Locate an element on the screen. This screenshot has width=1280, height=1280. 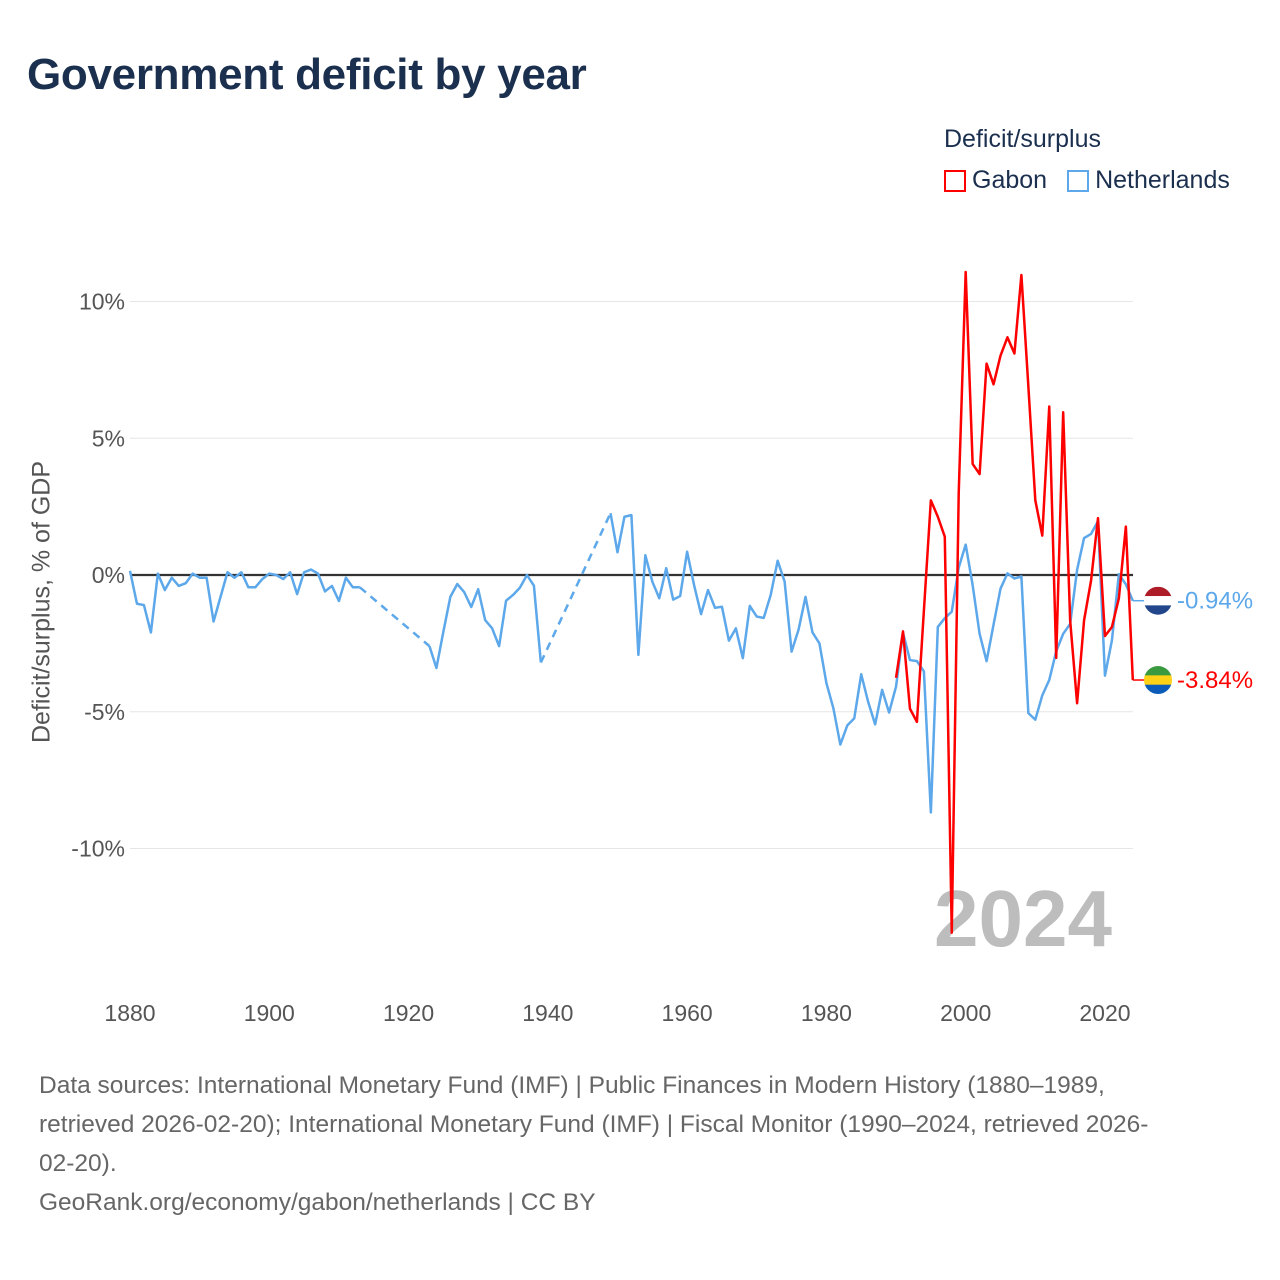
legend-item-gabon: Gabon is located at coordinates (995, 180).